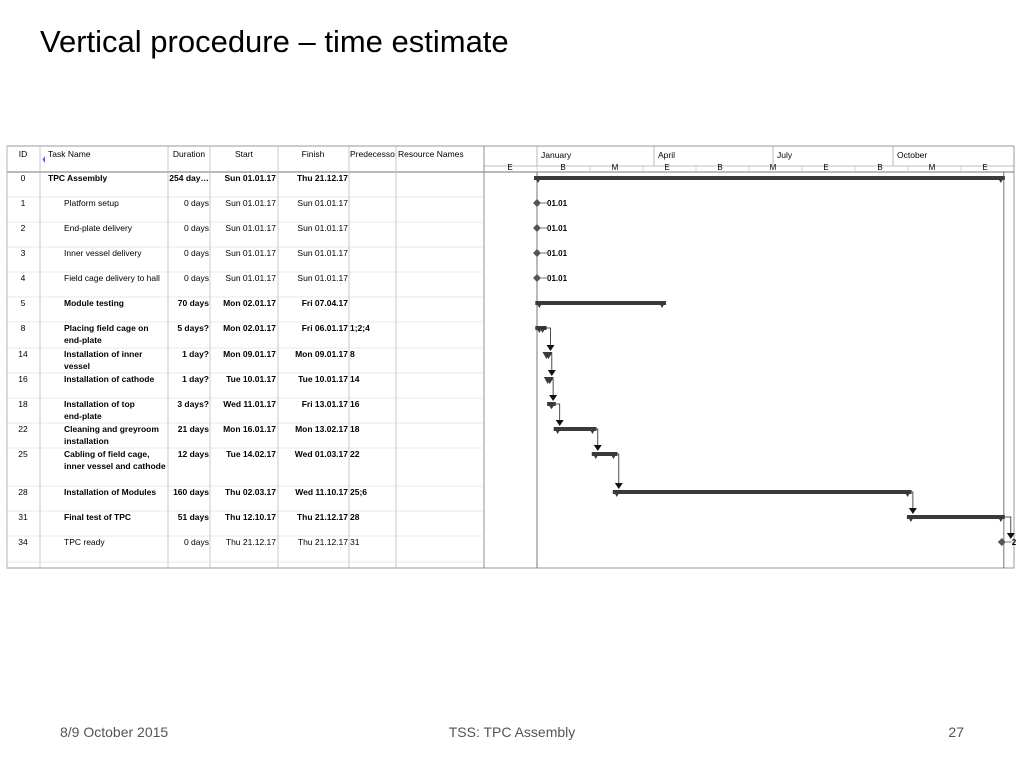 The image size is (1024, 768). What do you see at coordinates (251, 379) in the screenshot?
I see `task-start: Tue 10.01.17` at bounding box center [251, 379].